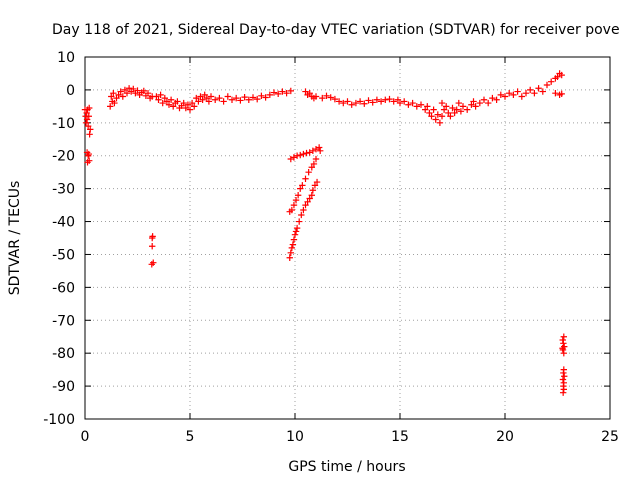 This screenshot has height=480, width=640. Describe the element at coordinates (295, 437) in the screenshot. I see `x-tick-label: 10` at that location.